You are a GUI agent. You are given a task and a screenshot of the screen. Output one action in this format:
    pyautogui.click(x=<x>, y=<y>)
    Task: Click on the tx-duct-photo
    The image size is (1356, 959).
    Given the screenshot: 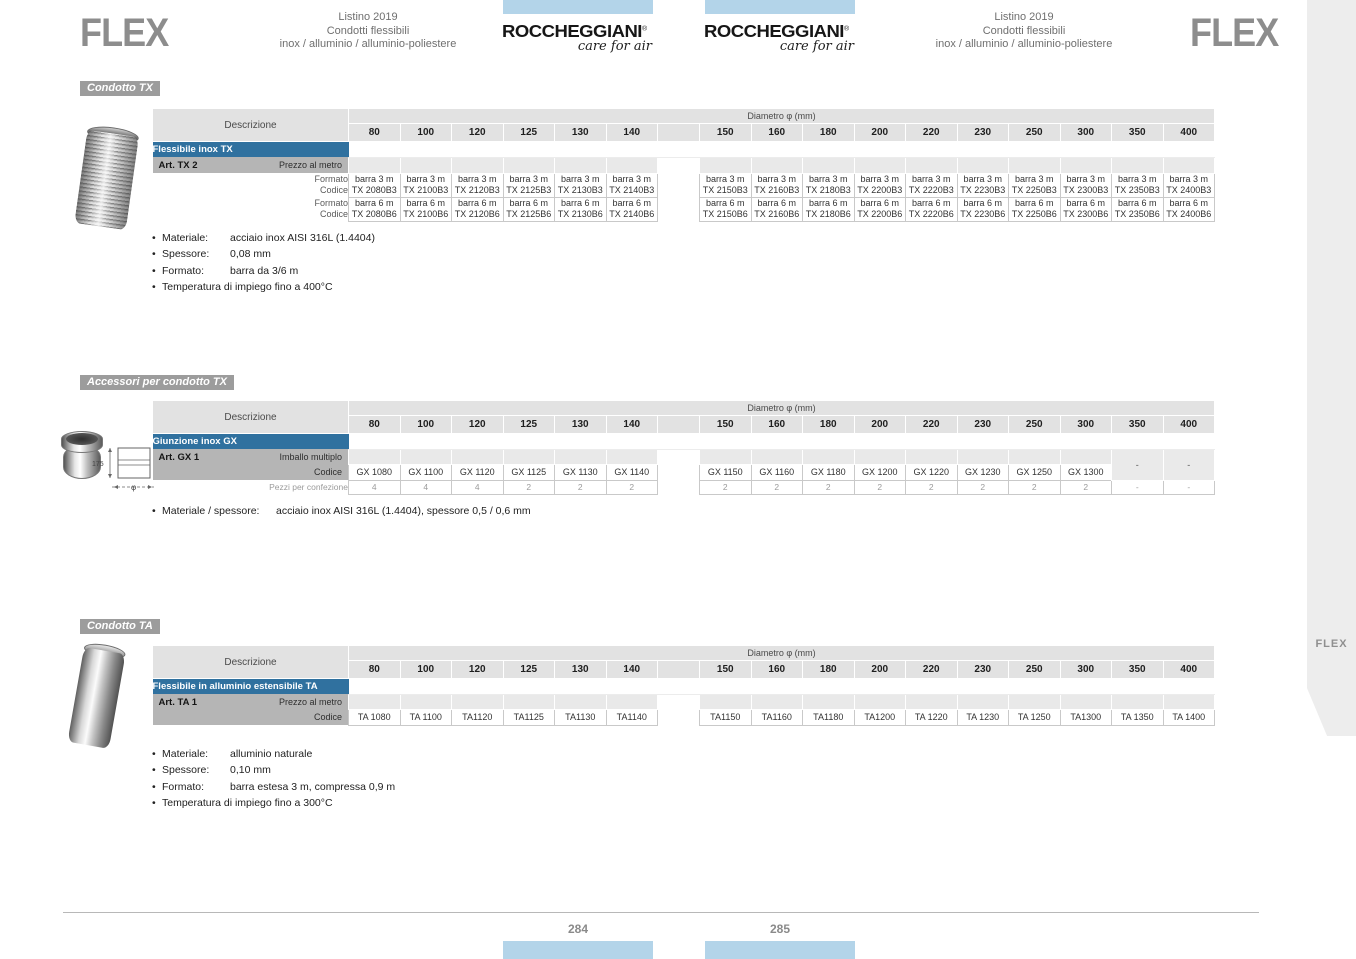 What is the action you would take?
    pyautogui.click(x=107, y=177)
    